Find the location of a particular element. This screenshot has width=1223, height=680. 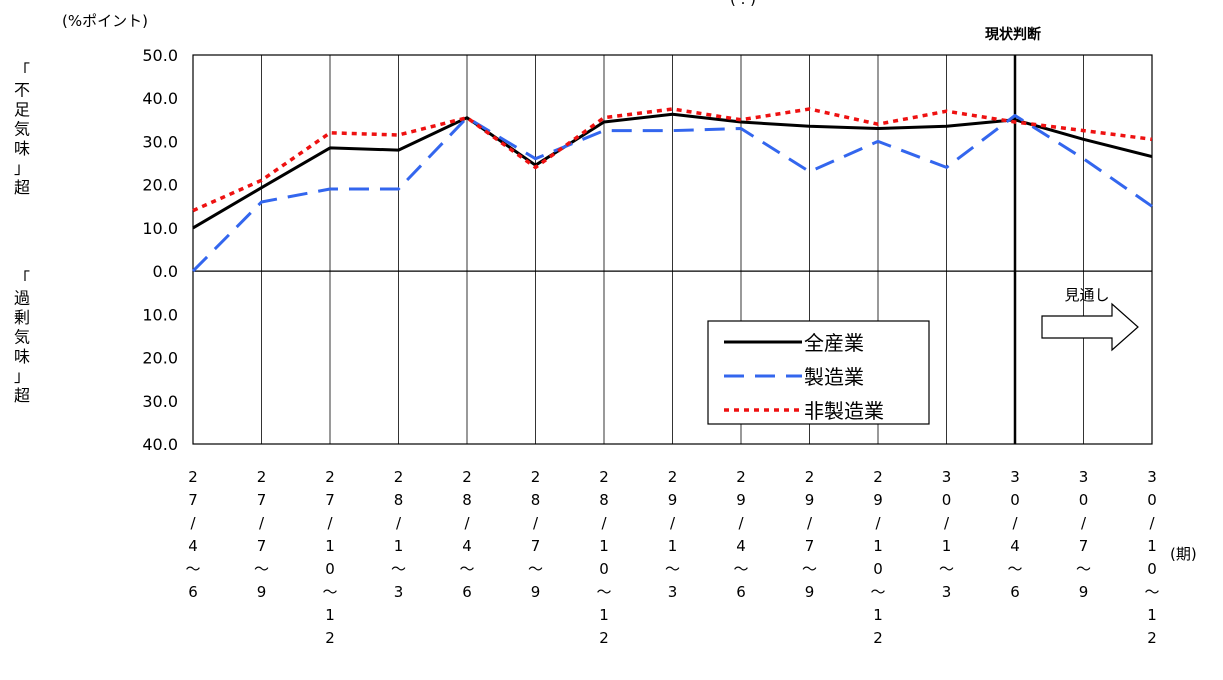

x-tick-label: 2 8 / 4 〜 6 is located at coordinates (466, 534).